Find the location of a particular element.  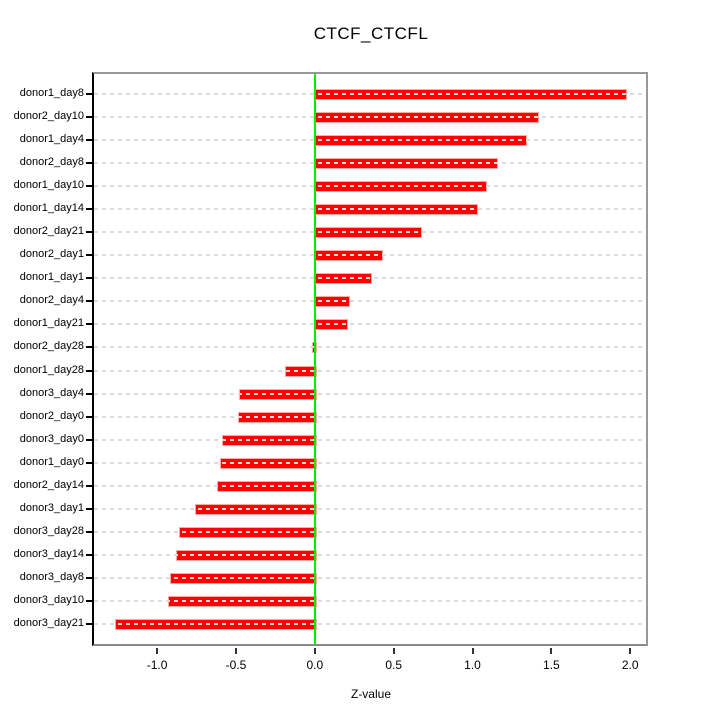

y-axis-label: donor1_day4 is located at coordinates (51, 139).